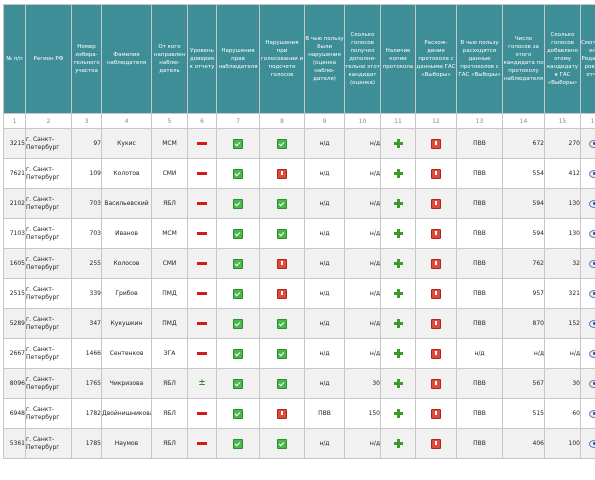 The width and height of the screenshot is (595, 480). I want to click on observer-name: Колосов, so click(126, 263).